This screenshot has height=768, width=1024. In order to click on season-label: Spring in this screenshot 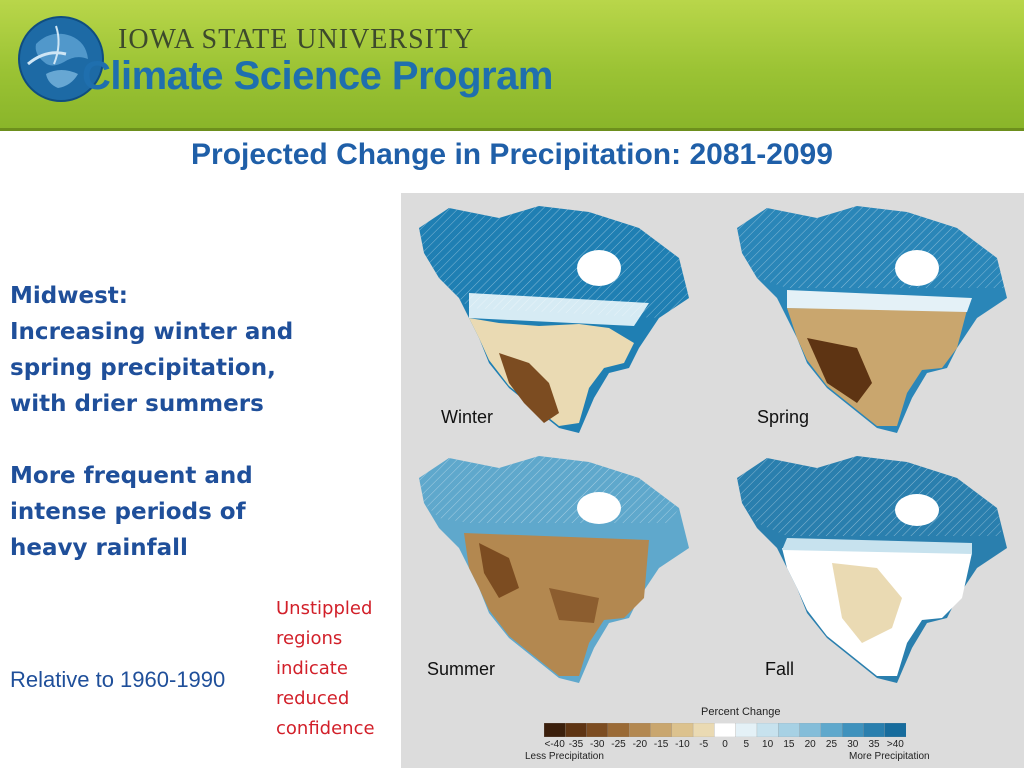, I will do `click(783, 417)`.